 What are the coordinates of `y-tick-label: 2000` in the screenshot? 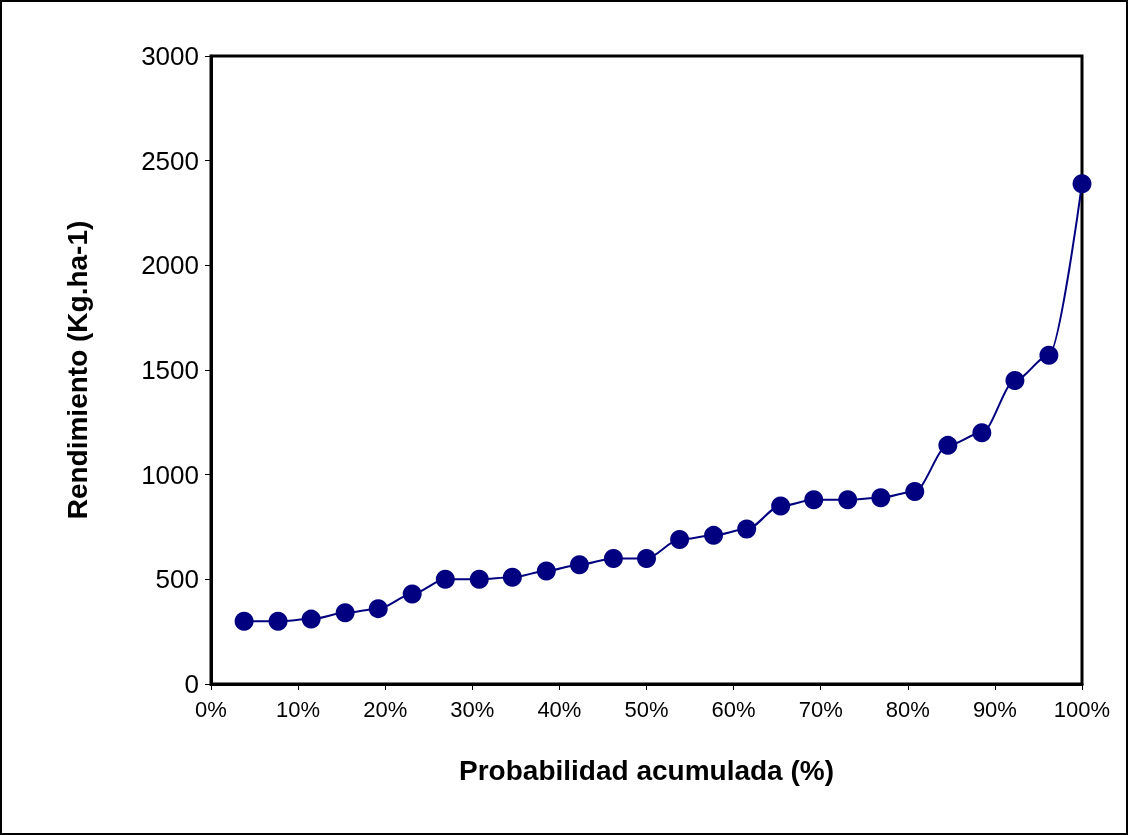 It's located at (170, 265).